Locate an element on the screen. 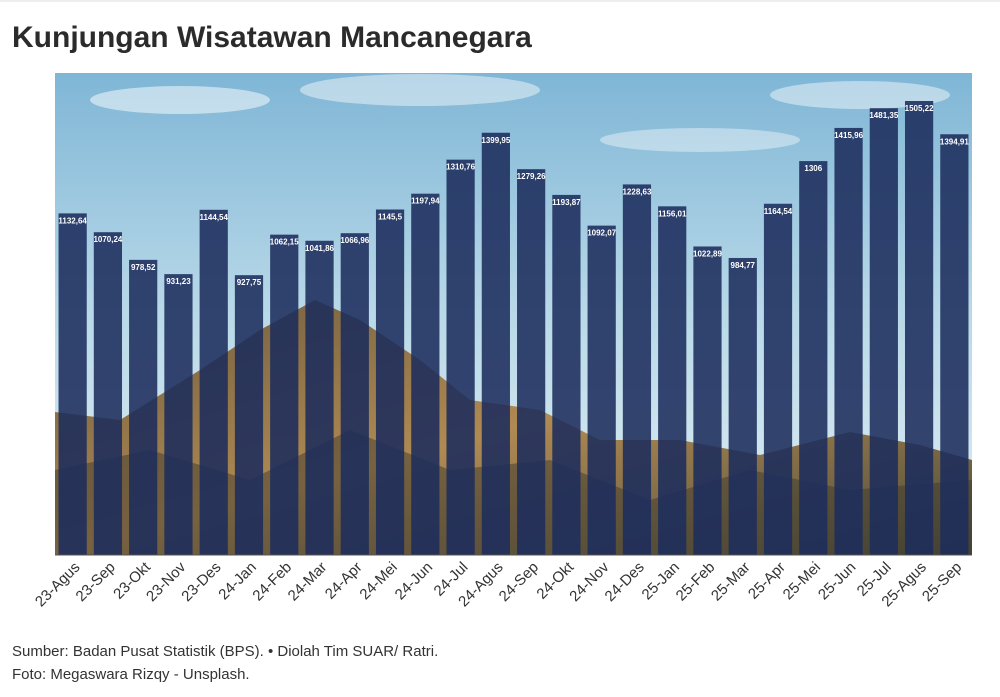  x-tick-label: 23-Agus is located at coordinates (58, 585).